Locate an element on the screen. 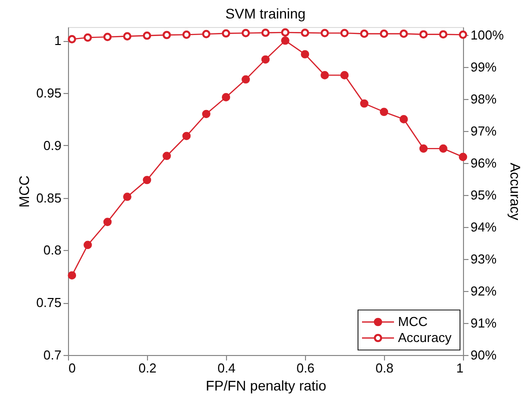 The image size is (531, 401). chart-title: SVM training is located at coordinates (265, 13).